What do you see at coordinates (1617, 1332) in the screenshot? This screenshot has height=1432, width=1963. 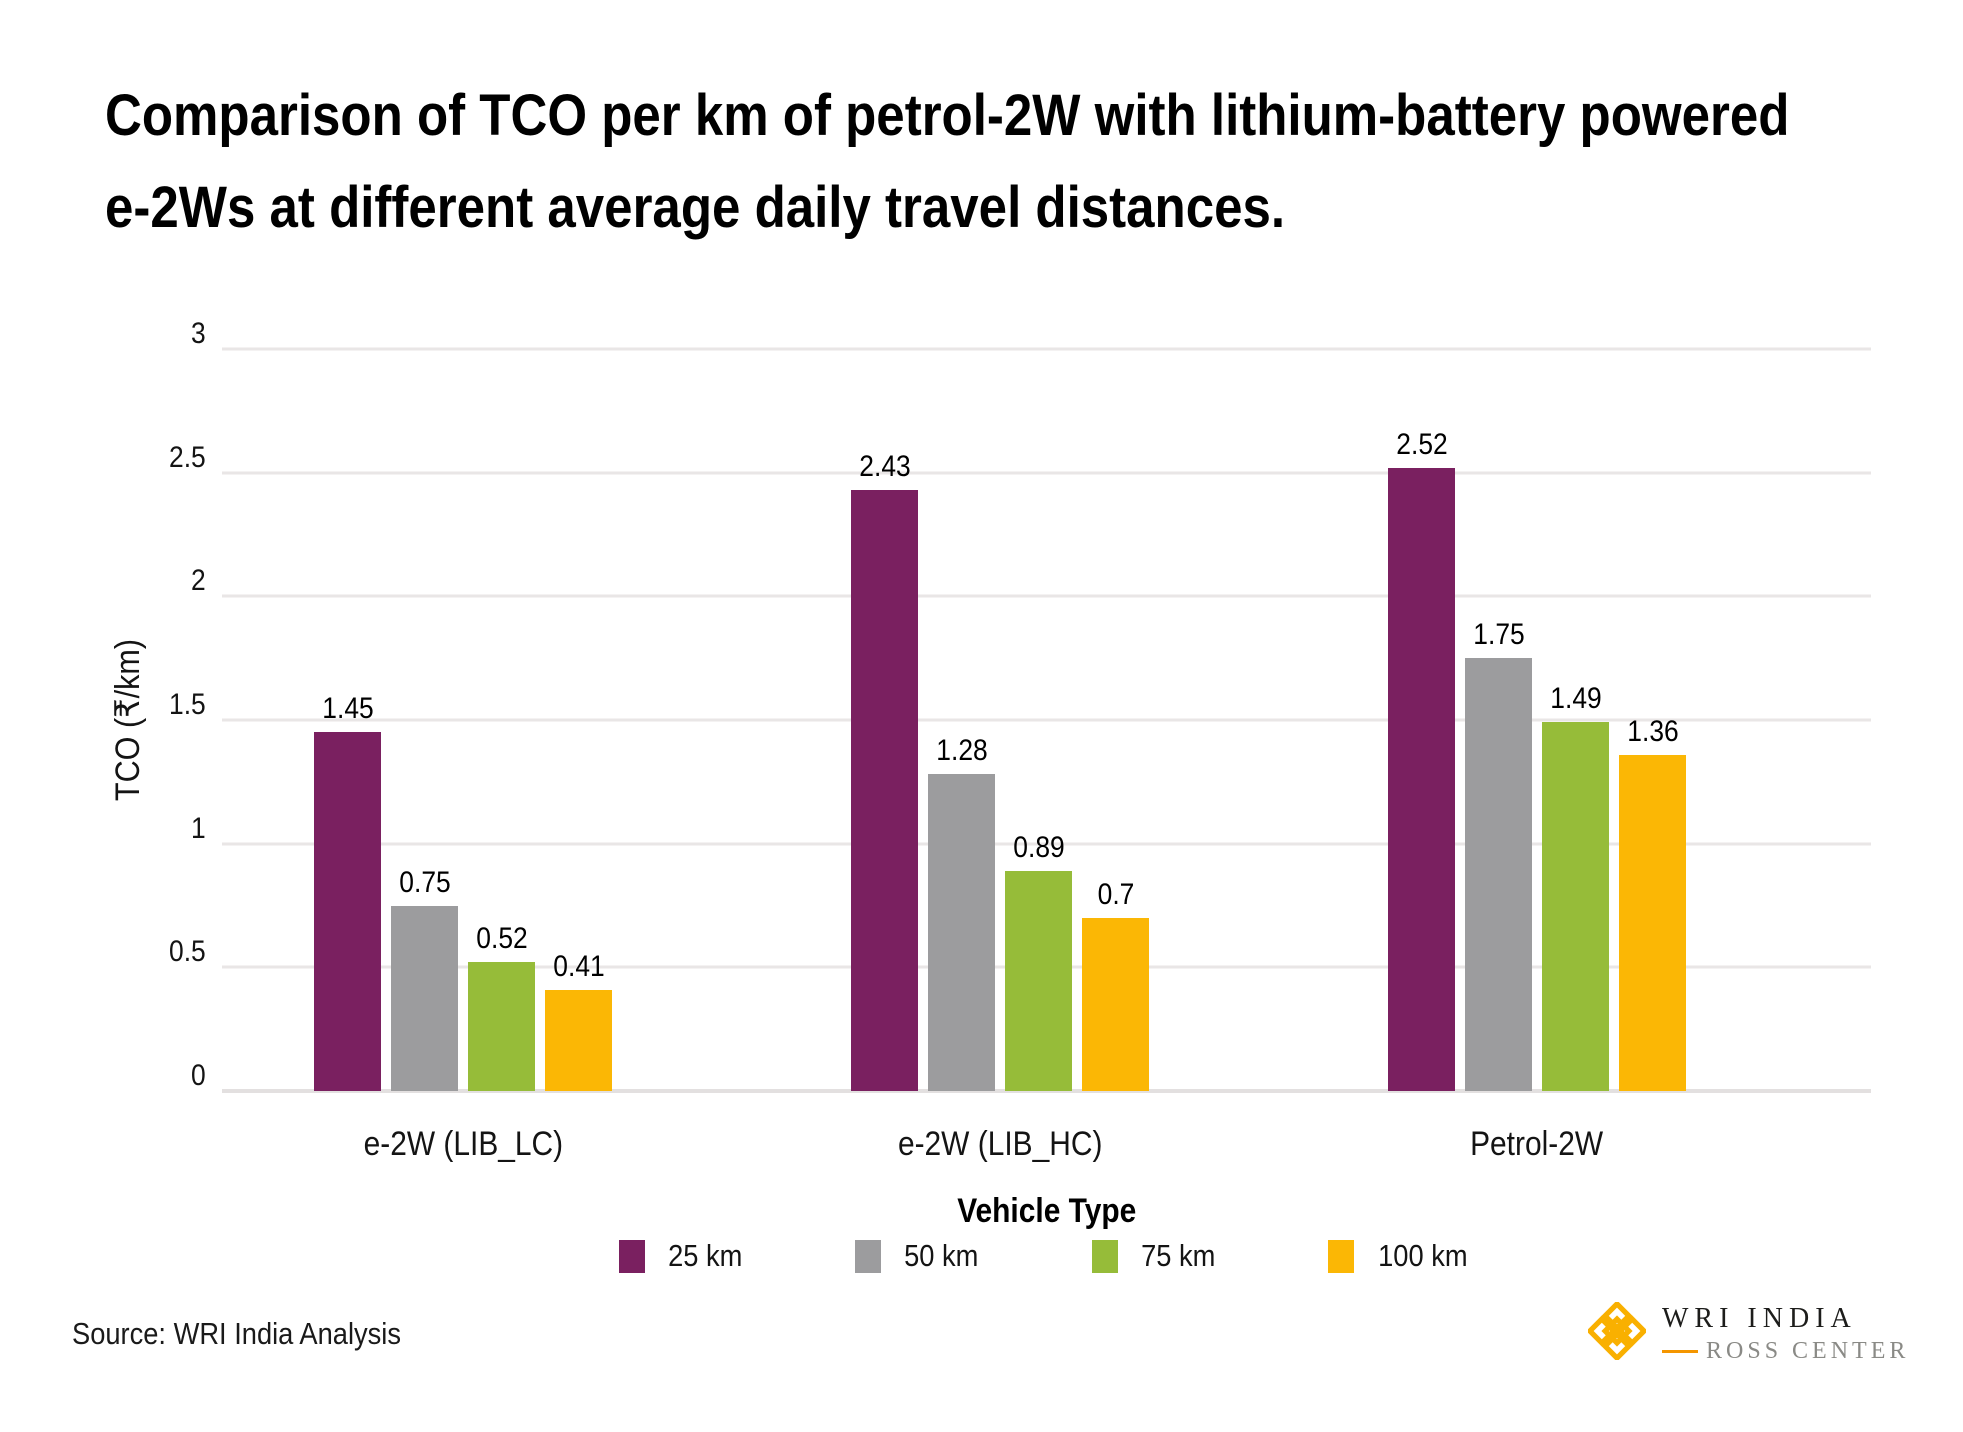 I see `wri-weave-logo-icon` at bounding box center [1617, 1332].